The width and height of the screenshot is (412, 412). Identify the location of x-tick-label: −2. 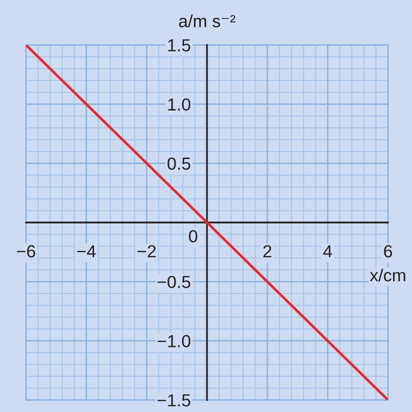
(147, 251).